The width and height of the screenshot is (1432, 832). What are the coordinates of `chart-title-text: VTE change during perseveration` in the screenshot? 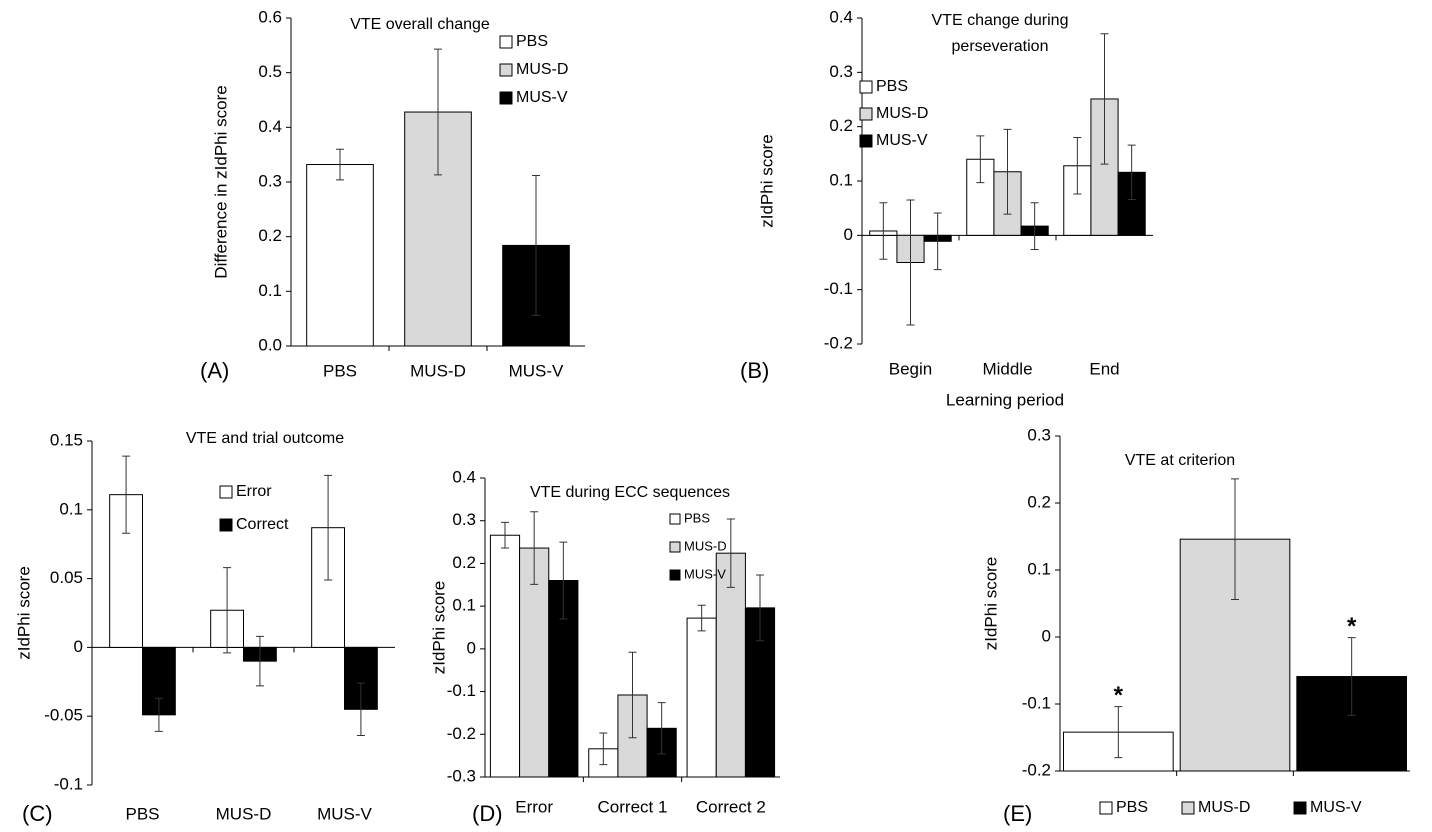 It's located at (1000, 33).